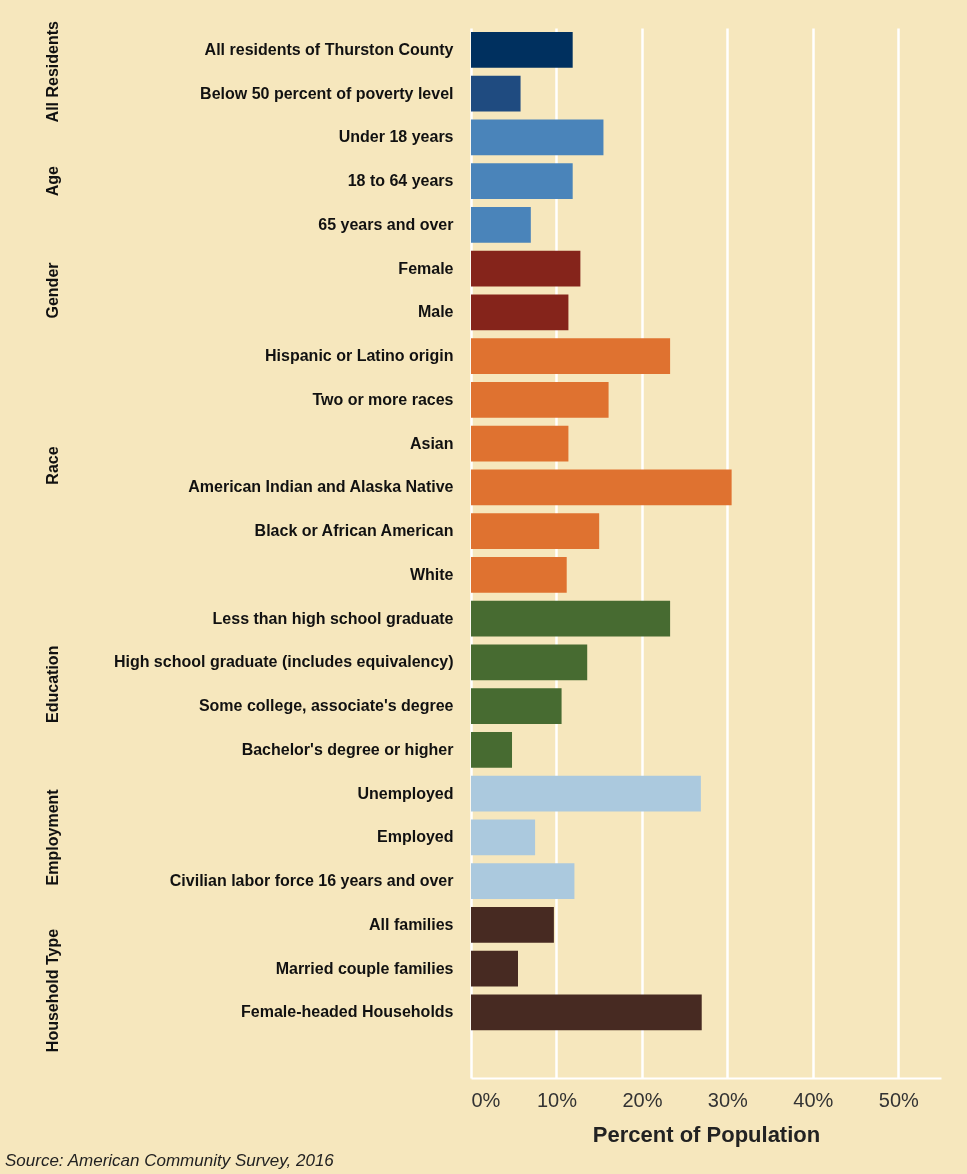 The image size is (967, 1174). Describe the element at coordinates (52, 990) in the screenshot. I see `text: Household Type` at that location.